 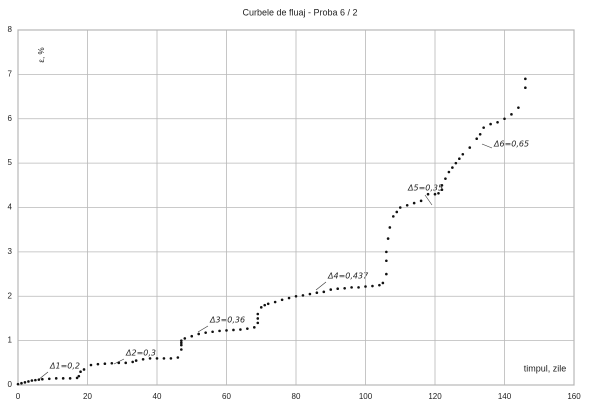 I want to click on y-tick-label: 2, so click(x=10, y=295).